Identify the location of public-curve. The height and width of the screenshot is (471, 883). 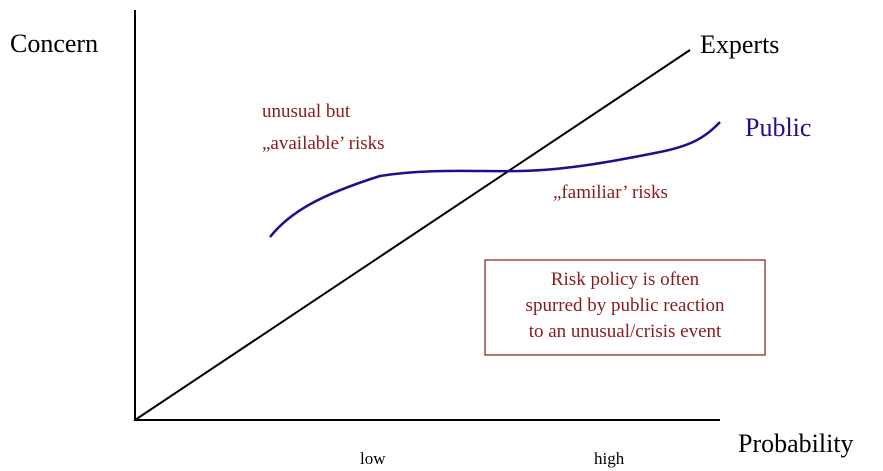
(495, 179).